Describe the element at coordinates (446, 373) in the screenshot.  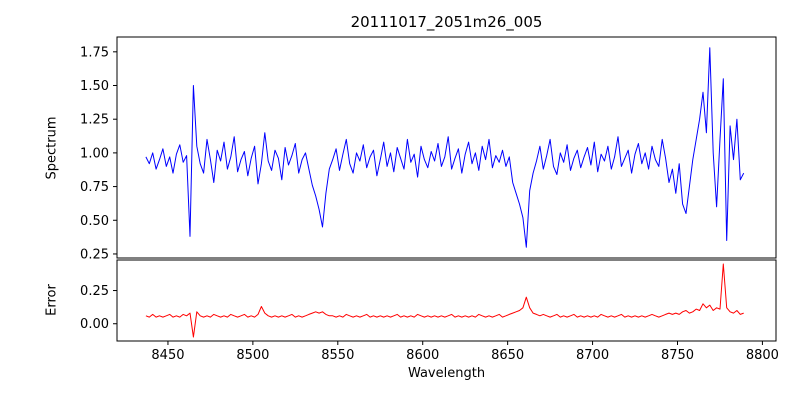
I see `x-axis-label: Wavelength` at that location.